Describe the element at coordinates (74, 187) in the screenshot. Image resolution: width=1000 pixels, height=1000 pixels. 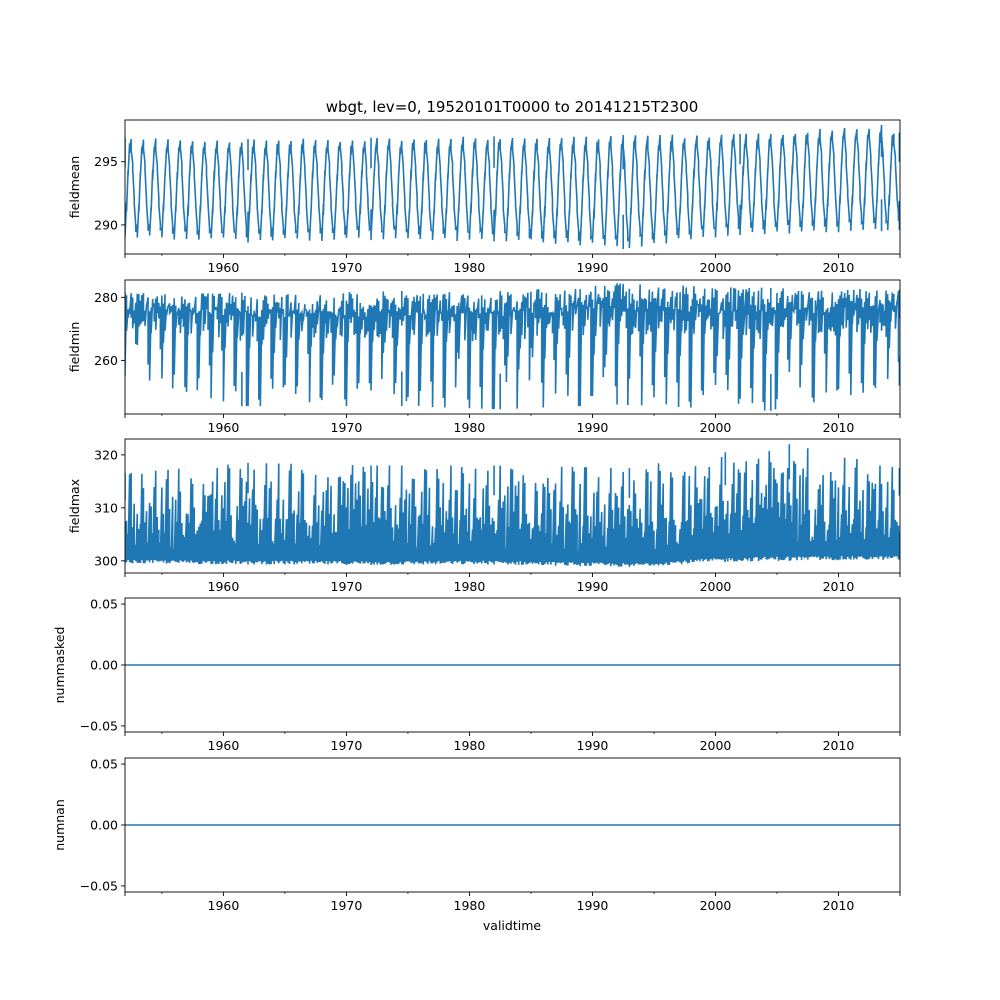
I see `y-axis-label-fieldmean: fieldmean` at that location.